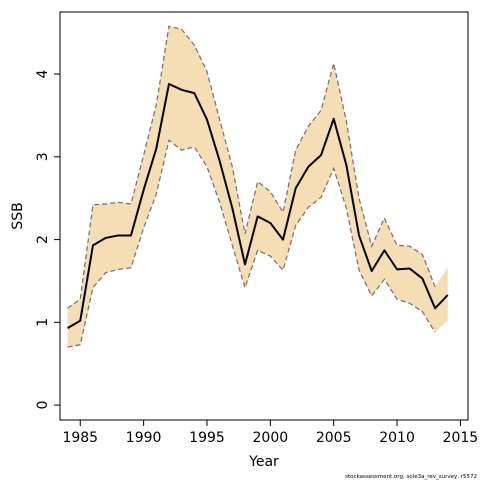 Image resolution: width=480 pixels, height=480 pixels. Describe the element at coordinates (43, 156) in the screenshot. I see `y-tick-label: 3` at that location.